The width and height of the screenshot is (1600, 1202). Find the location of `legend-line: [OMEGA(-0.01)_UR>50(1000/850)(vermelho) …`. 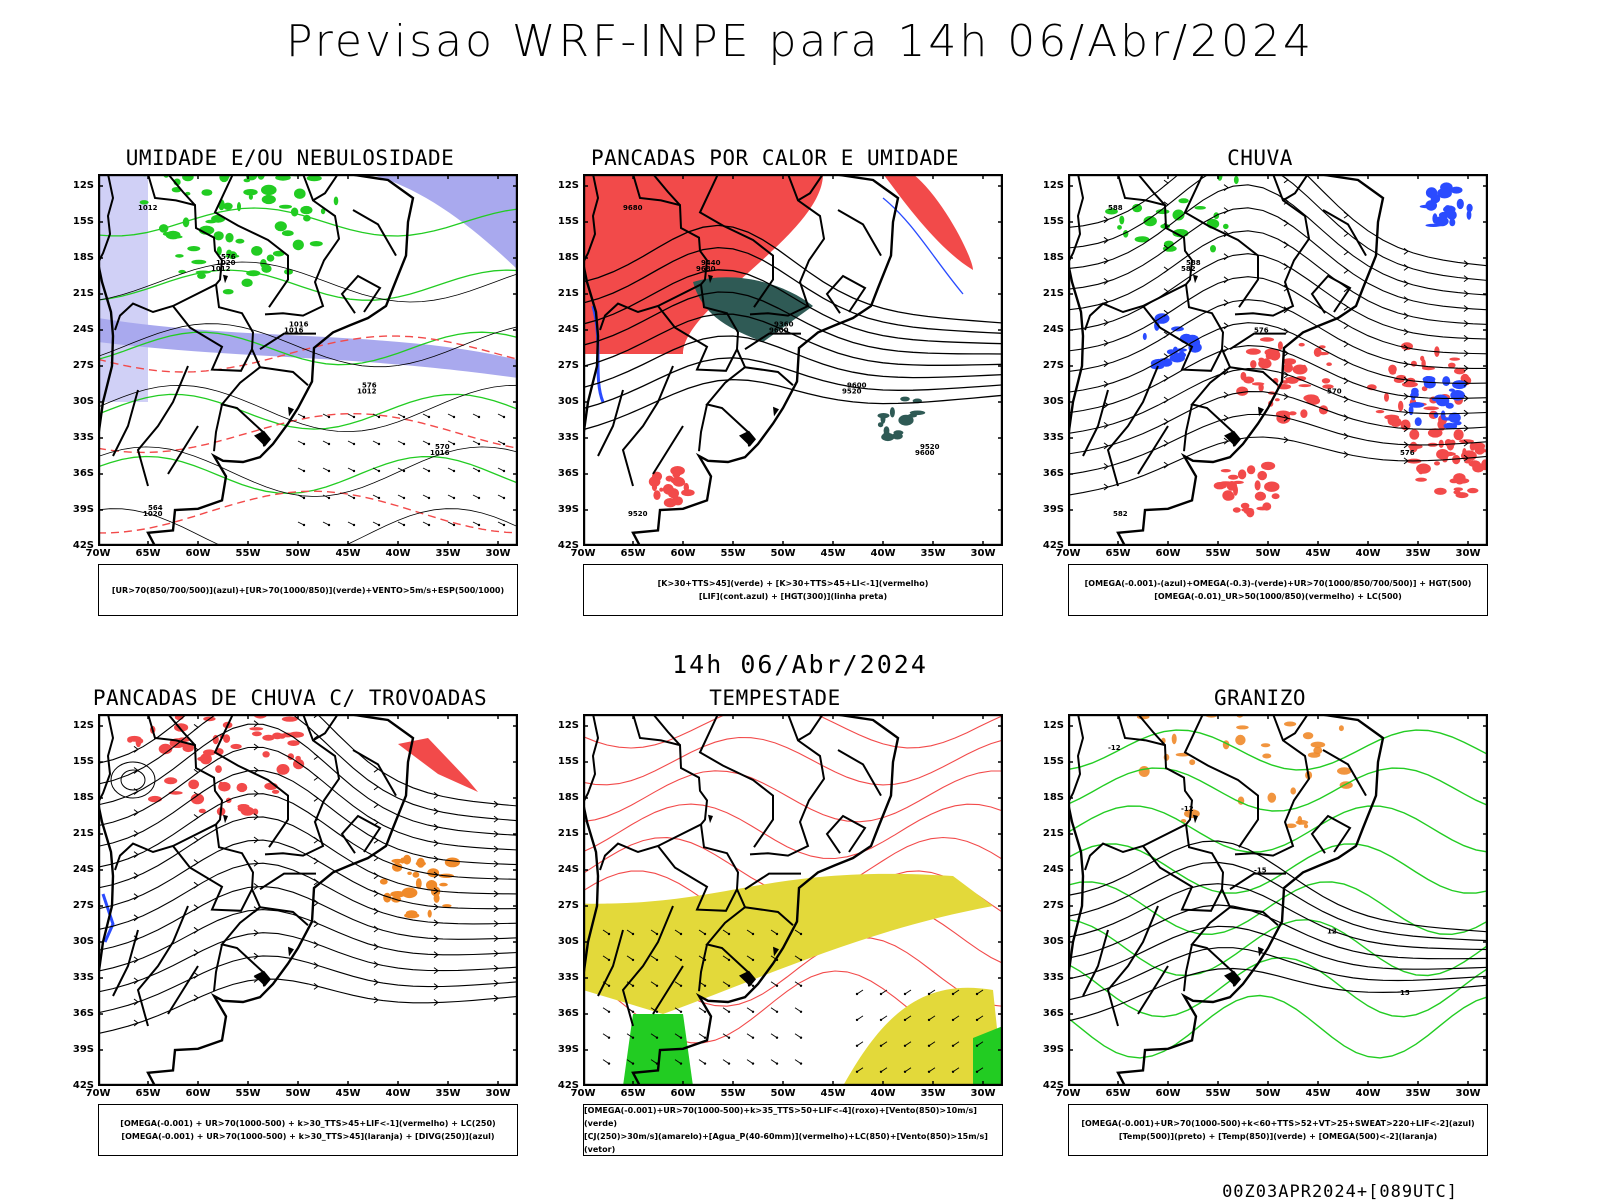

legend-line: [OMEGA(-0.01)_UR>50(1000/850)(vermelho) … is located at coordinates (1278, 596).